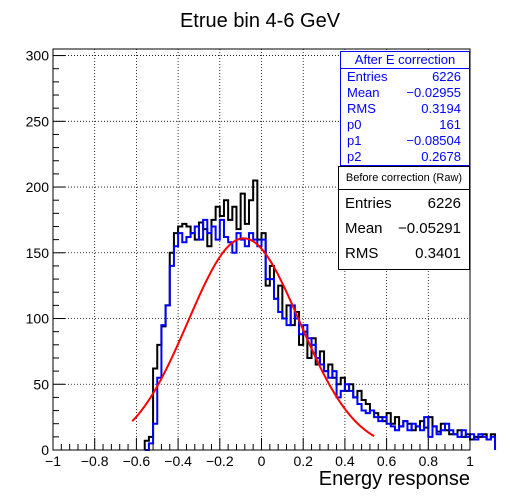 The height and width of the screenshot is (500, 523). What do you see at coordinates (38, 121) in the screenshot?
I see `y-tick-label: 250` at bounding box center [38, 121].